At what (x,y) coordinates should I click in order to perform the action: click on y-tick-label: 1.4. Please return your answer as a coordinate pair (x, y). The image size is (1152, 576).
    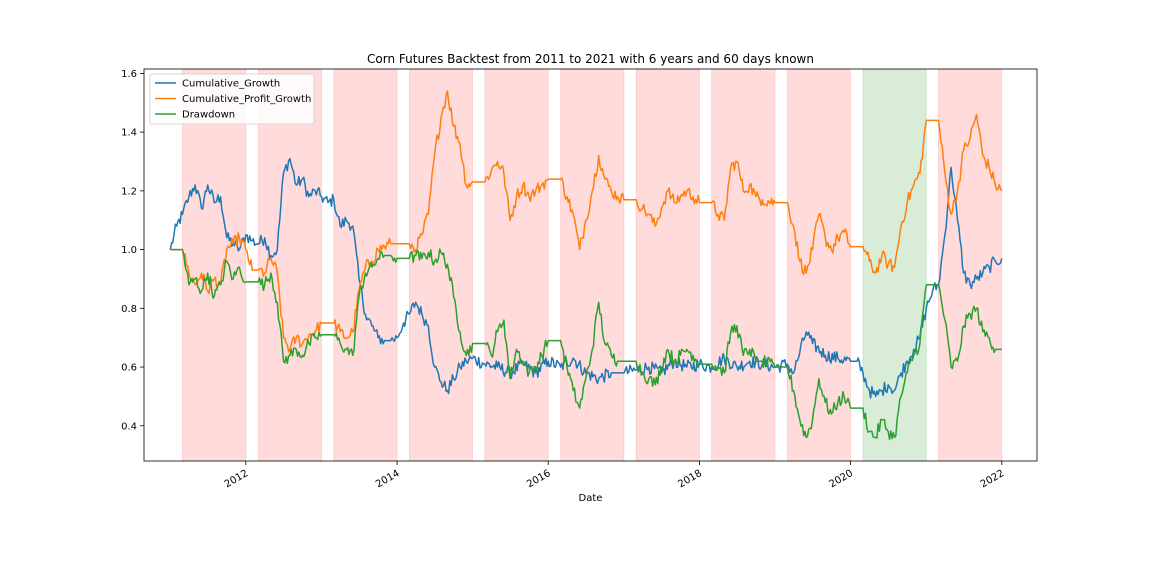
    Looking at the image, I should click on (129, 133).